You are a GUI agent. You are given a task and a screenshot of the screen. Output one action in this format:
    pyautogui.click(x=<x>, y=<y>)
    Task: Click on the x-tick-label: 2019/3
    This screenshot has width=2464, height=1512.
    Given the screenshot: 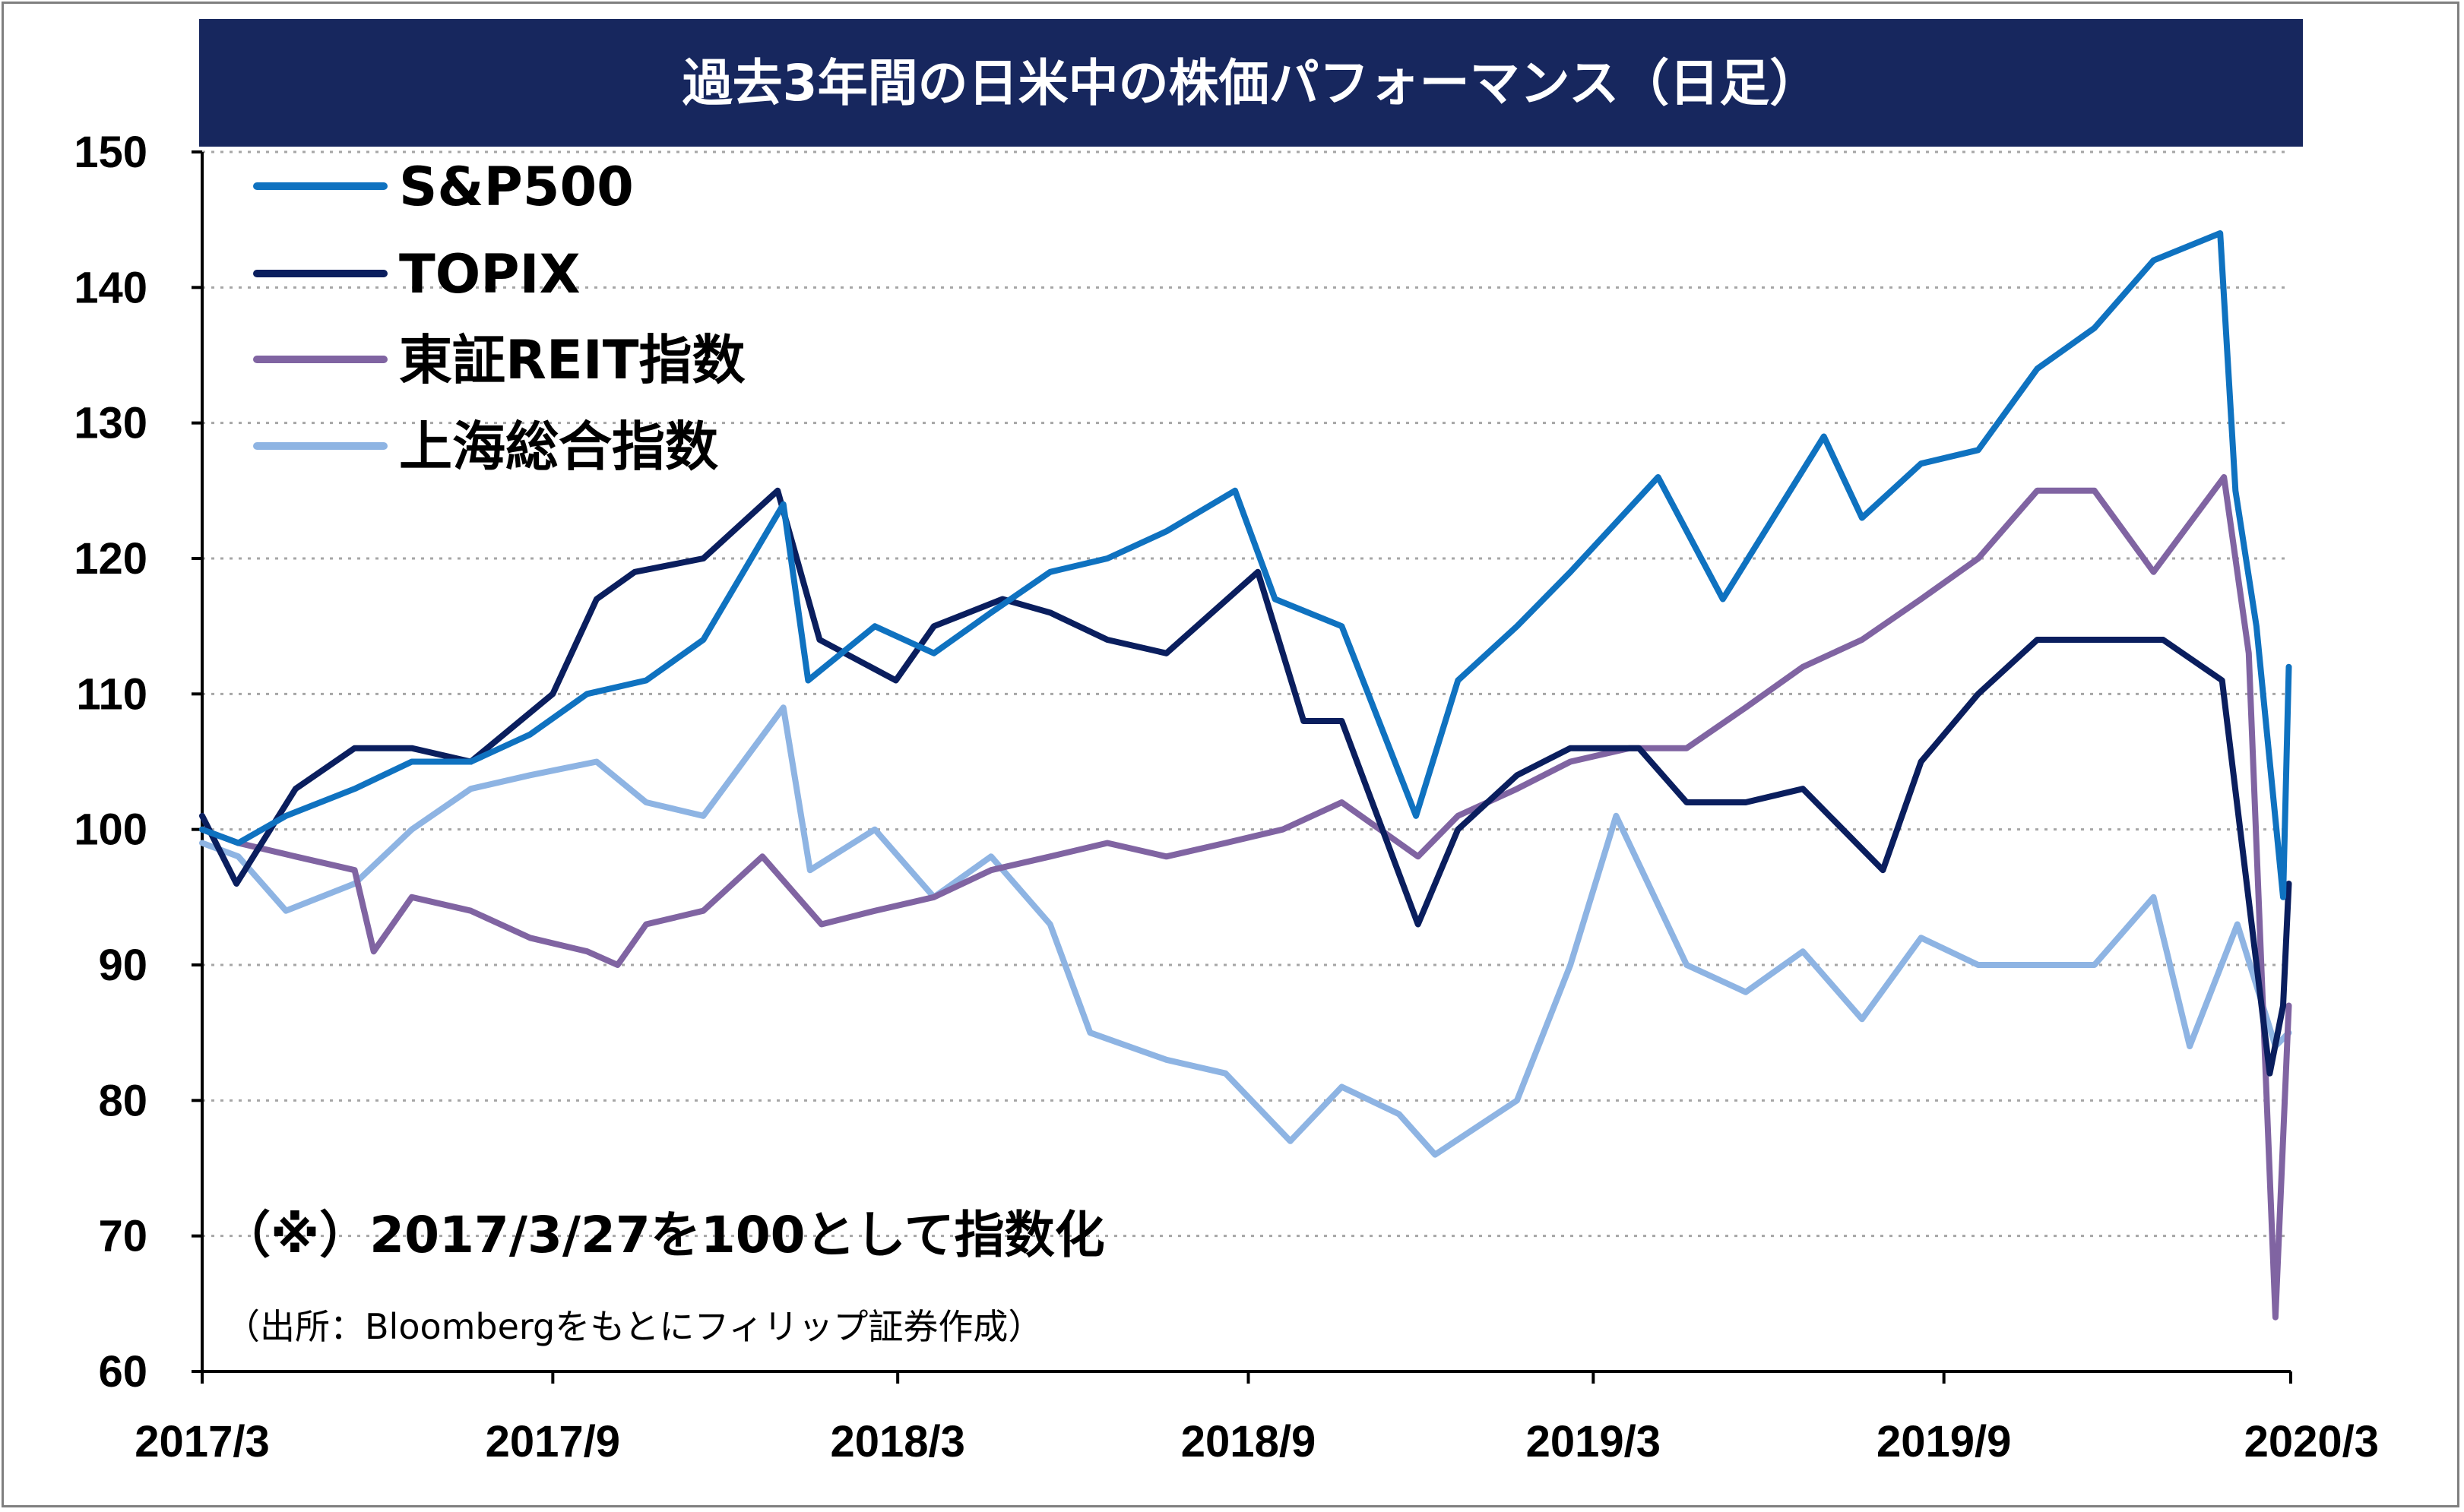 What is the action you would take?
    pyautogui.click(x=1593, y=1441)
    